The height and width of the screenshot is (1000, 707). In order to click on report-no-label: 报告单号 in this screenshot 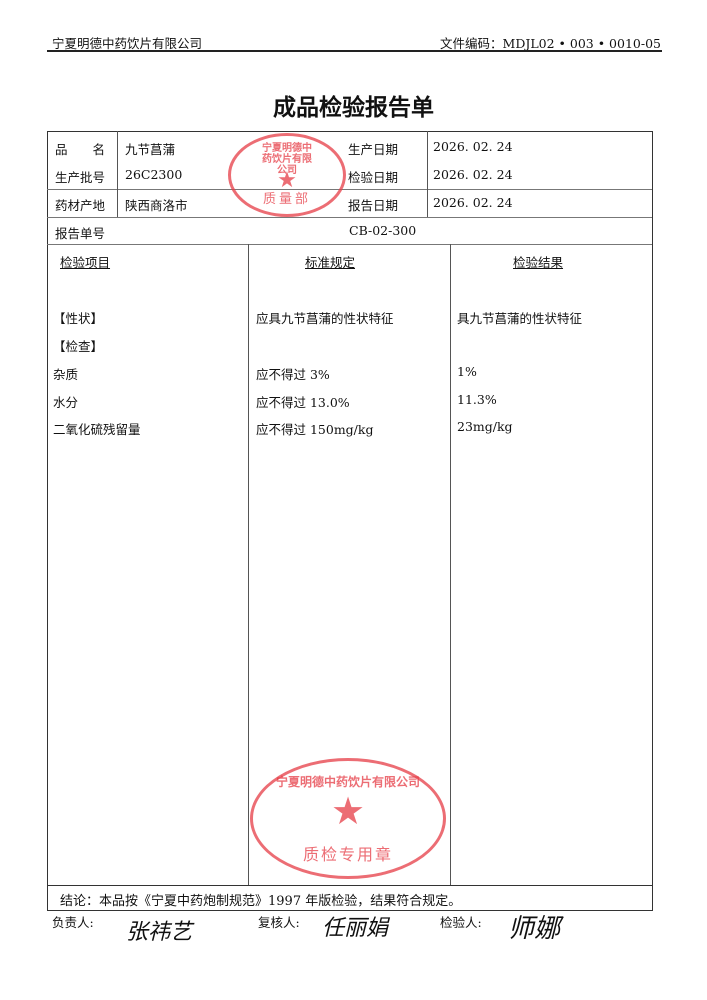, I will do `click(80, 233)`.